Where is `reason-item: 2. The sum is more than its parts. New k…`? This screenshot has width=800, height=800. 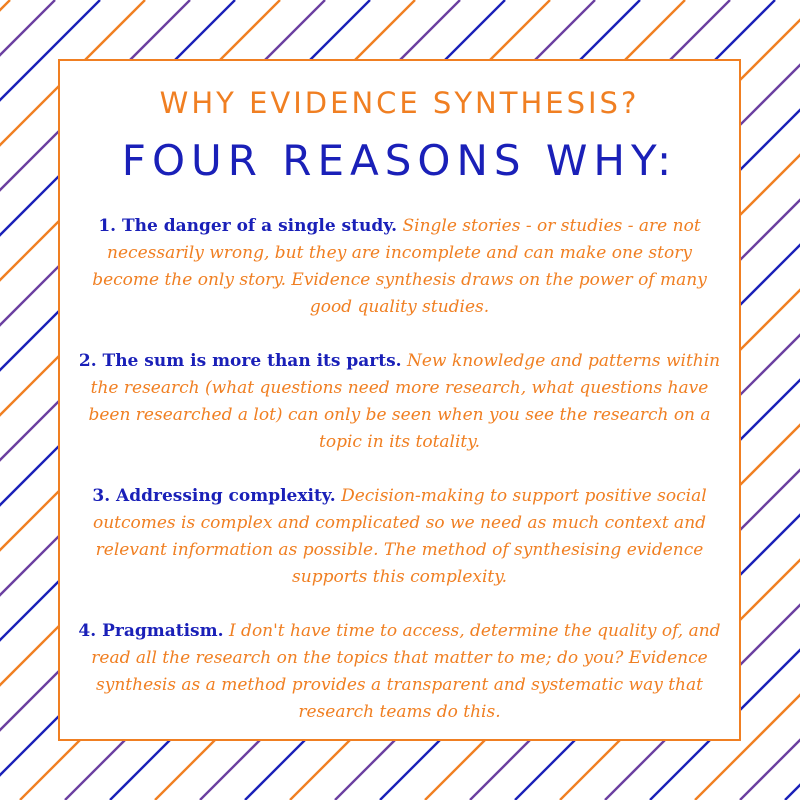
reason-item: 2. The sum is more than its parts. New k… is located at coordinates (399, 402).